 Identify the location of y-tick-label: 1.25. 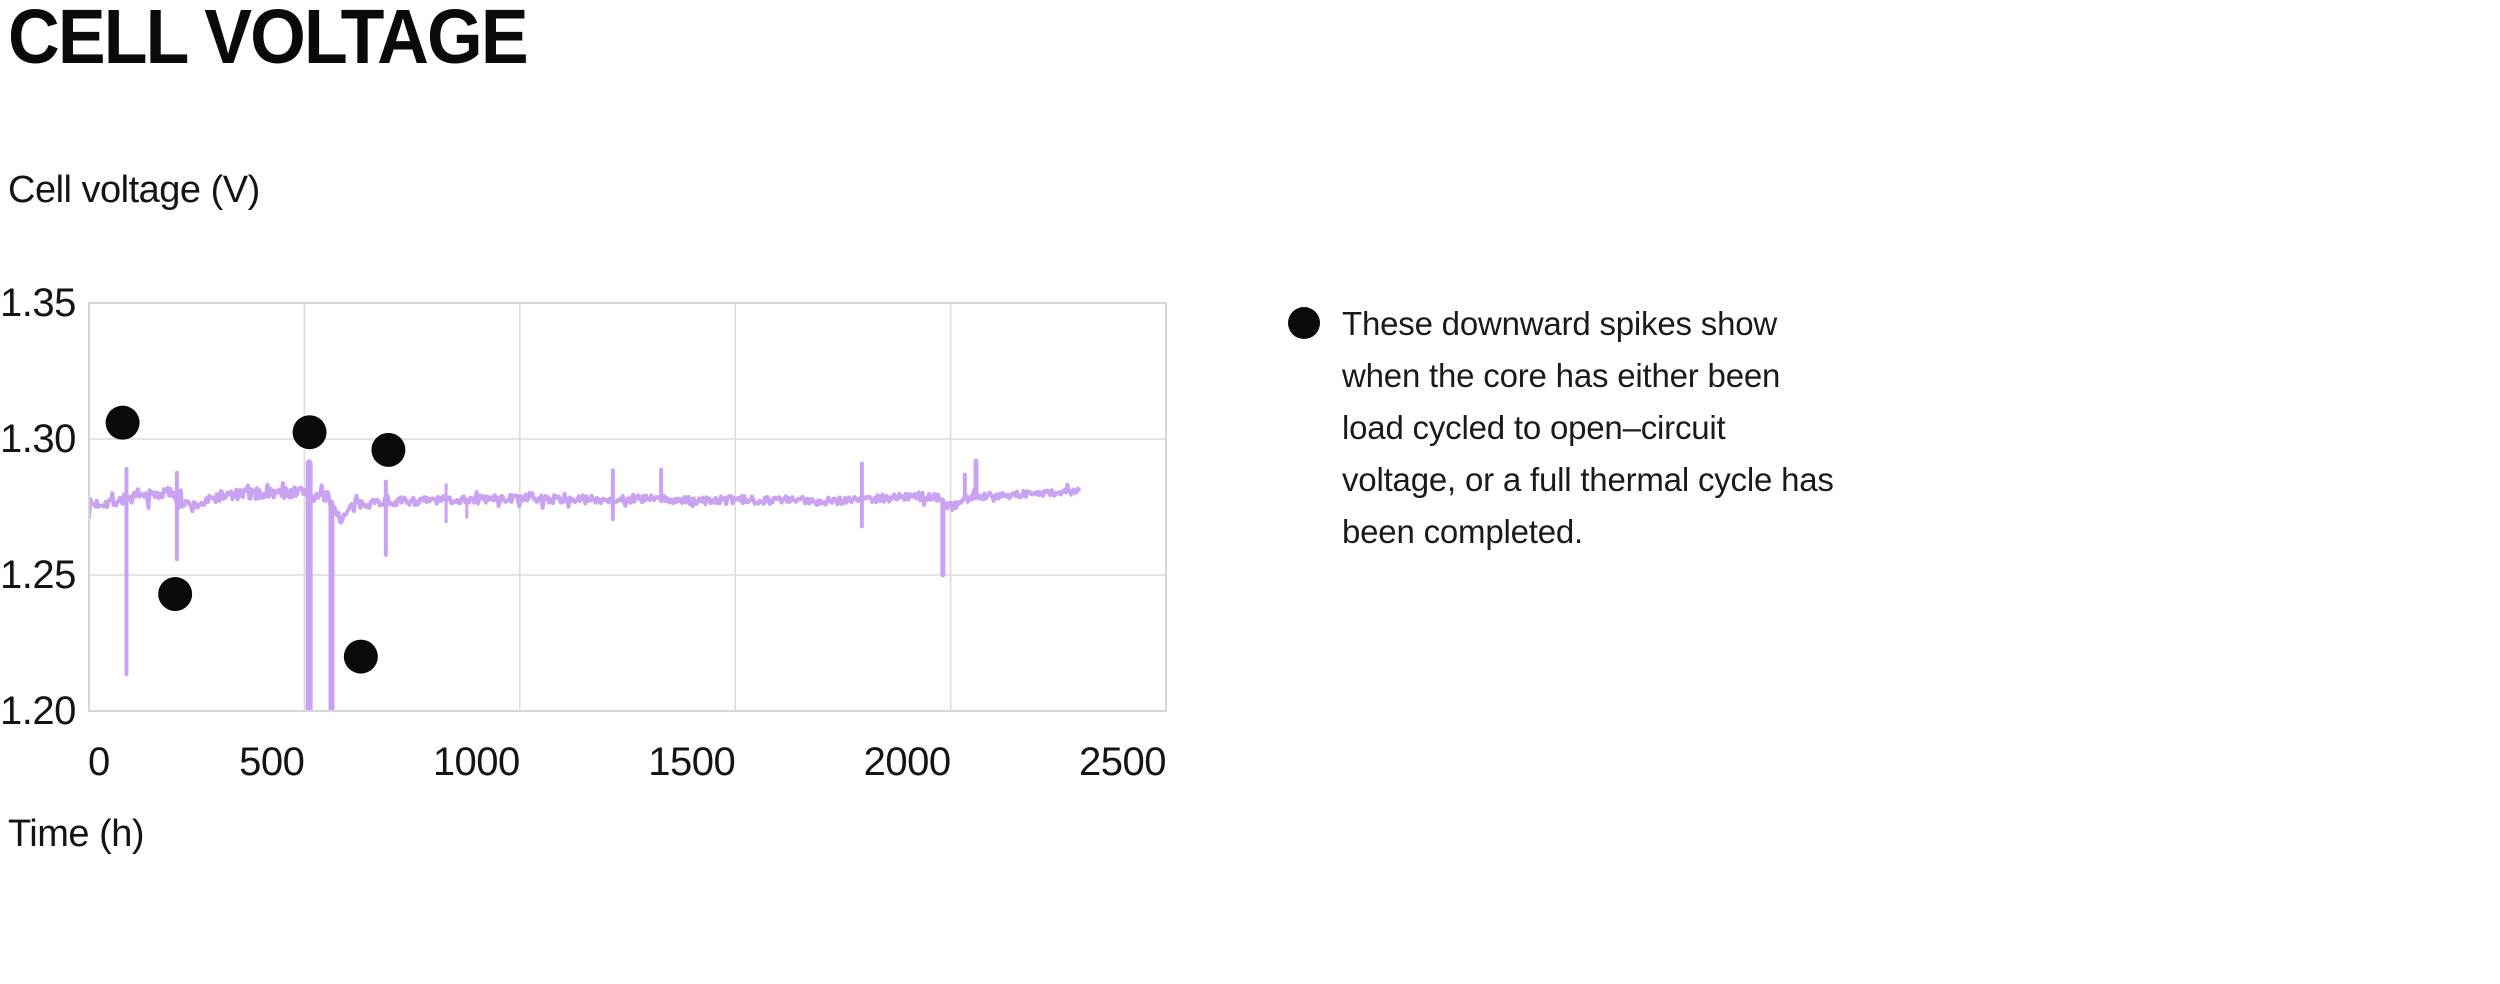
(38, 575).